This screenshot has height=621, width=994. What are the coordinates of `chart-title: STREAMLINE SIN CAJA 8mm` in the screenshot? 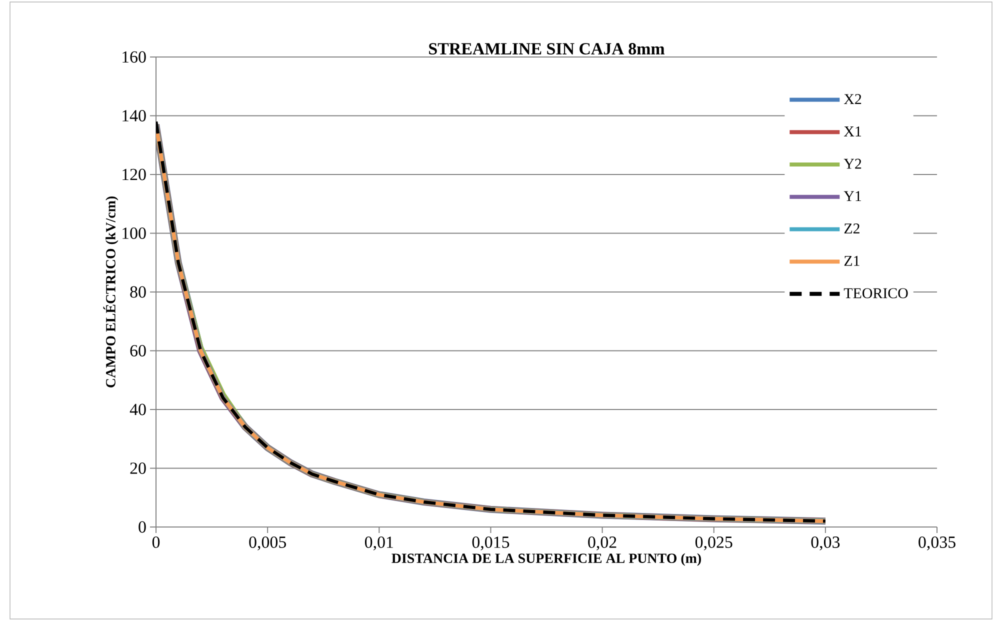 It's located at (547, 48).